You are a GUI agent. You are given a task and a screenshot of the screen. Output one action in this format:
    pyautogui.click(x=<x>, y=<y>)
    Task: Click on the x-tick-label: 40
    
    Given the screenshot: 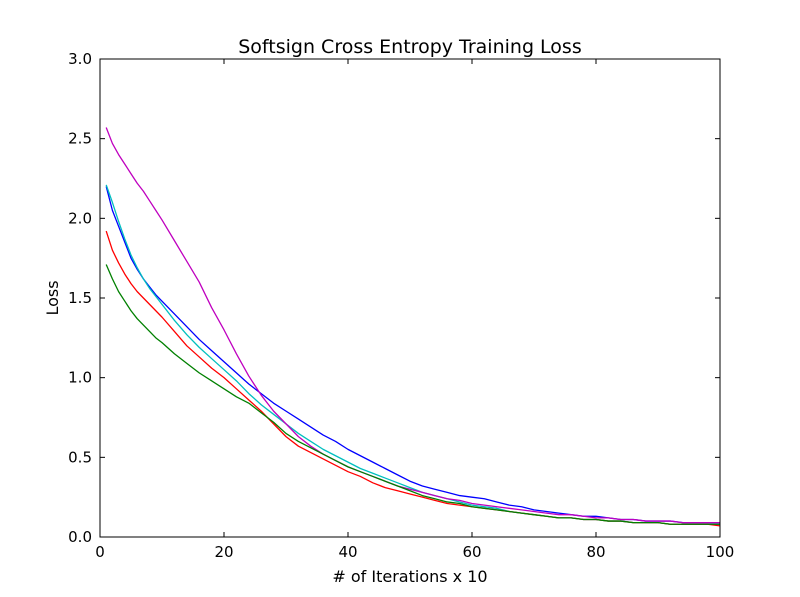 What is the action you would take?
    pyautogui.click(x=347, y=552)
    